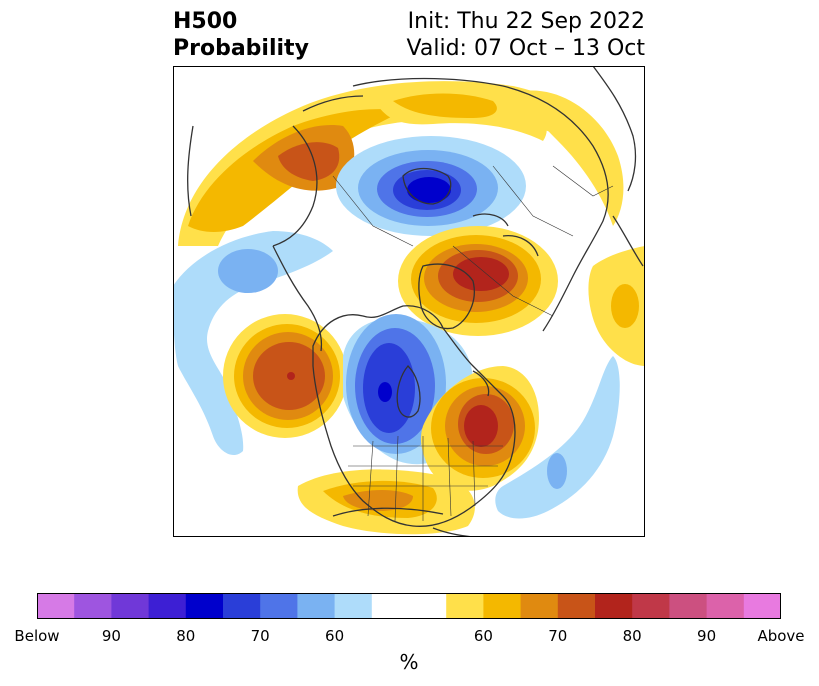 The image size is (819, 686). Describe the element at coordinates (241, 48) in the screenshot. I see `title-line2: Probability` at that location.